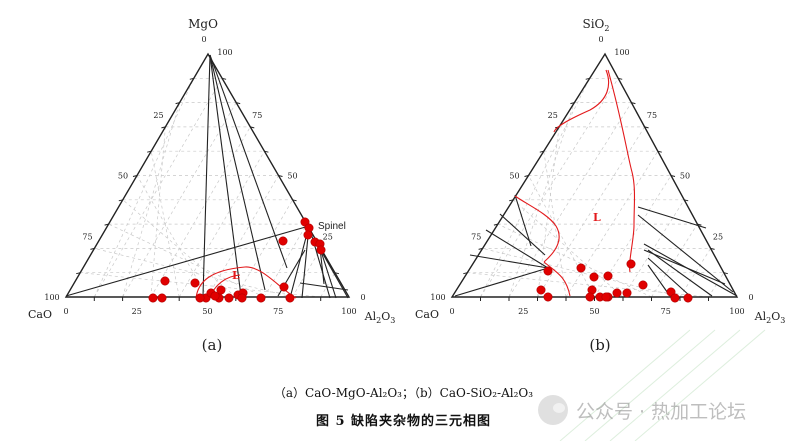 The image size is (807, 441). Describe the element at coordinates (403, 421) in the screenshot. I see `figure-caption: 图 5 缺陷夹杂物的三元相图` at that location.